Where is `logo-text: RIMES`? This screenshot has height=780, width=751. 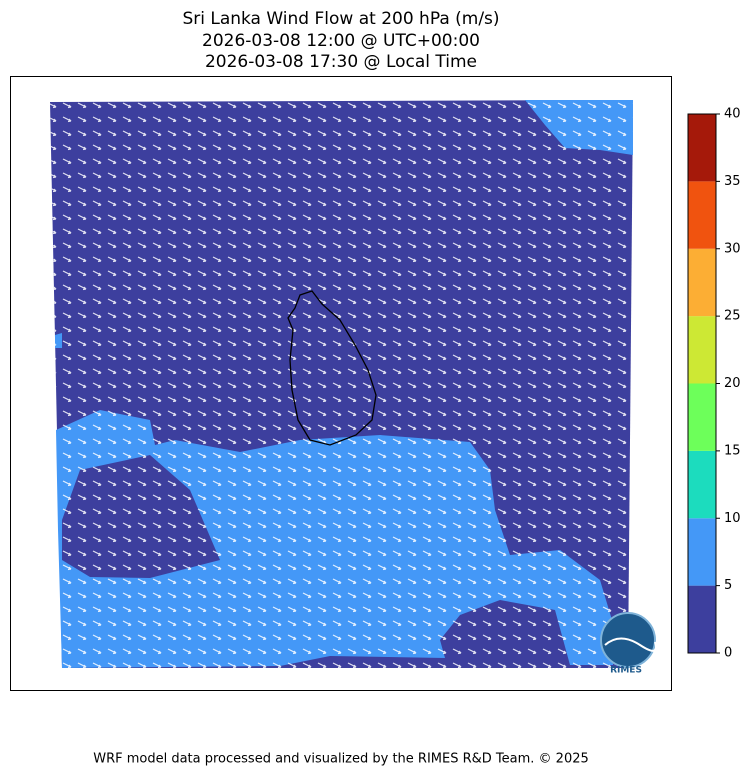 logo-text: RIMES is located at coordinates (626, 671).